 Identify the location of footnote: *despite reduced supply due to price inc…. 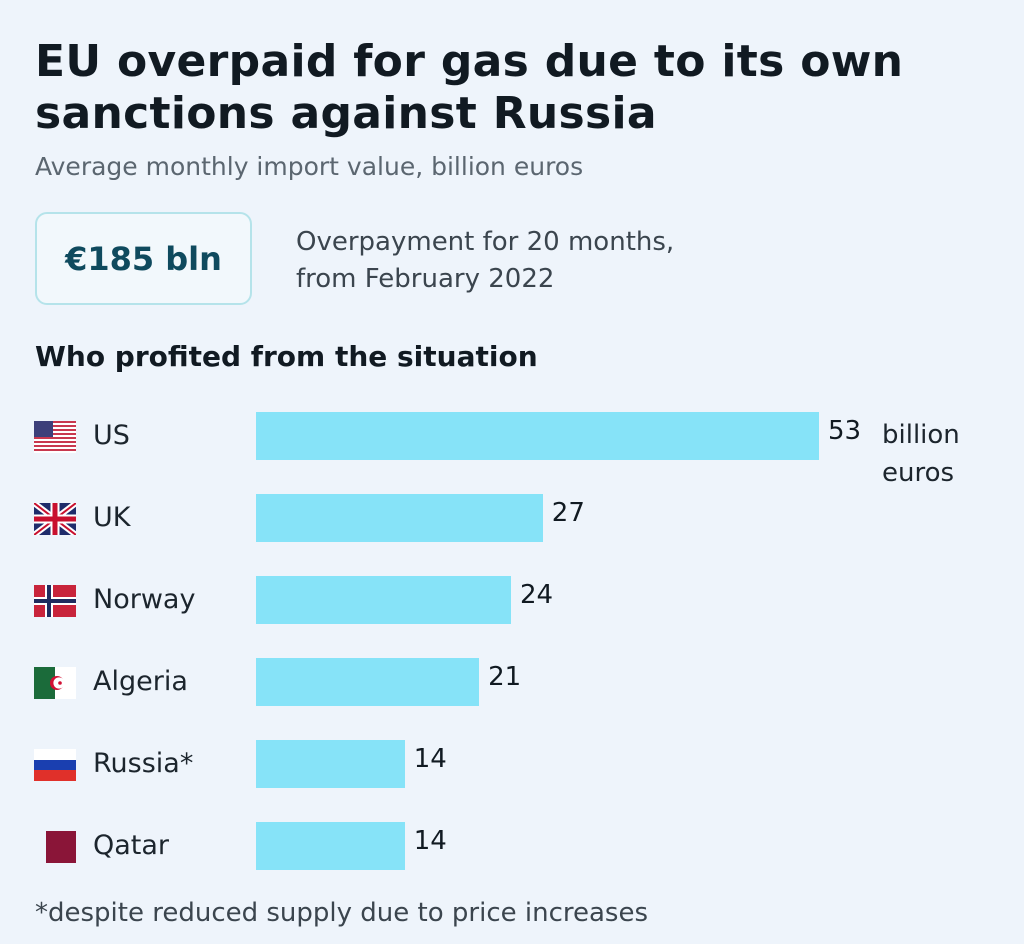
(342, 913).